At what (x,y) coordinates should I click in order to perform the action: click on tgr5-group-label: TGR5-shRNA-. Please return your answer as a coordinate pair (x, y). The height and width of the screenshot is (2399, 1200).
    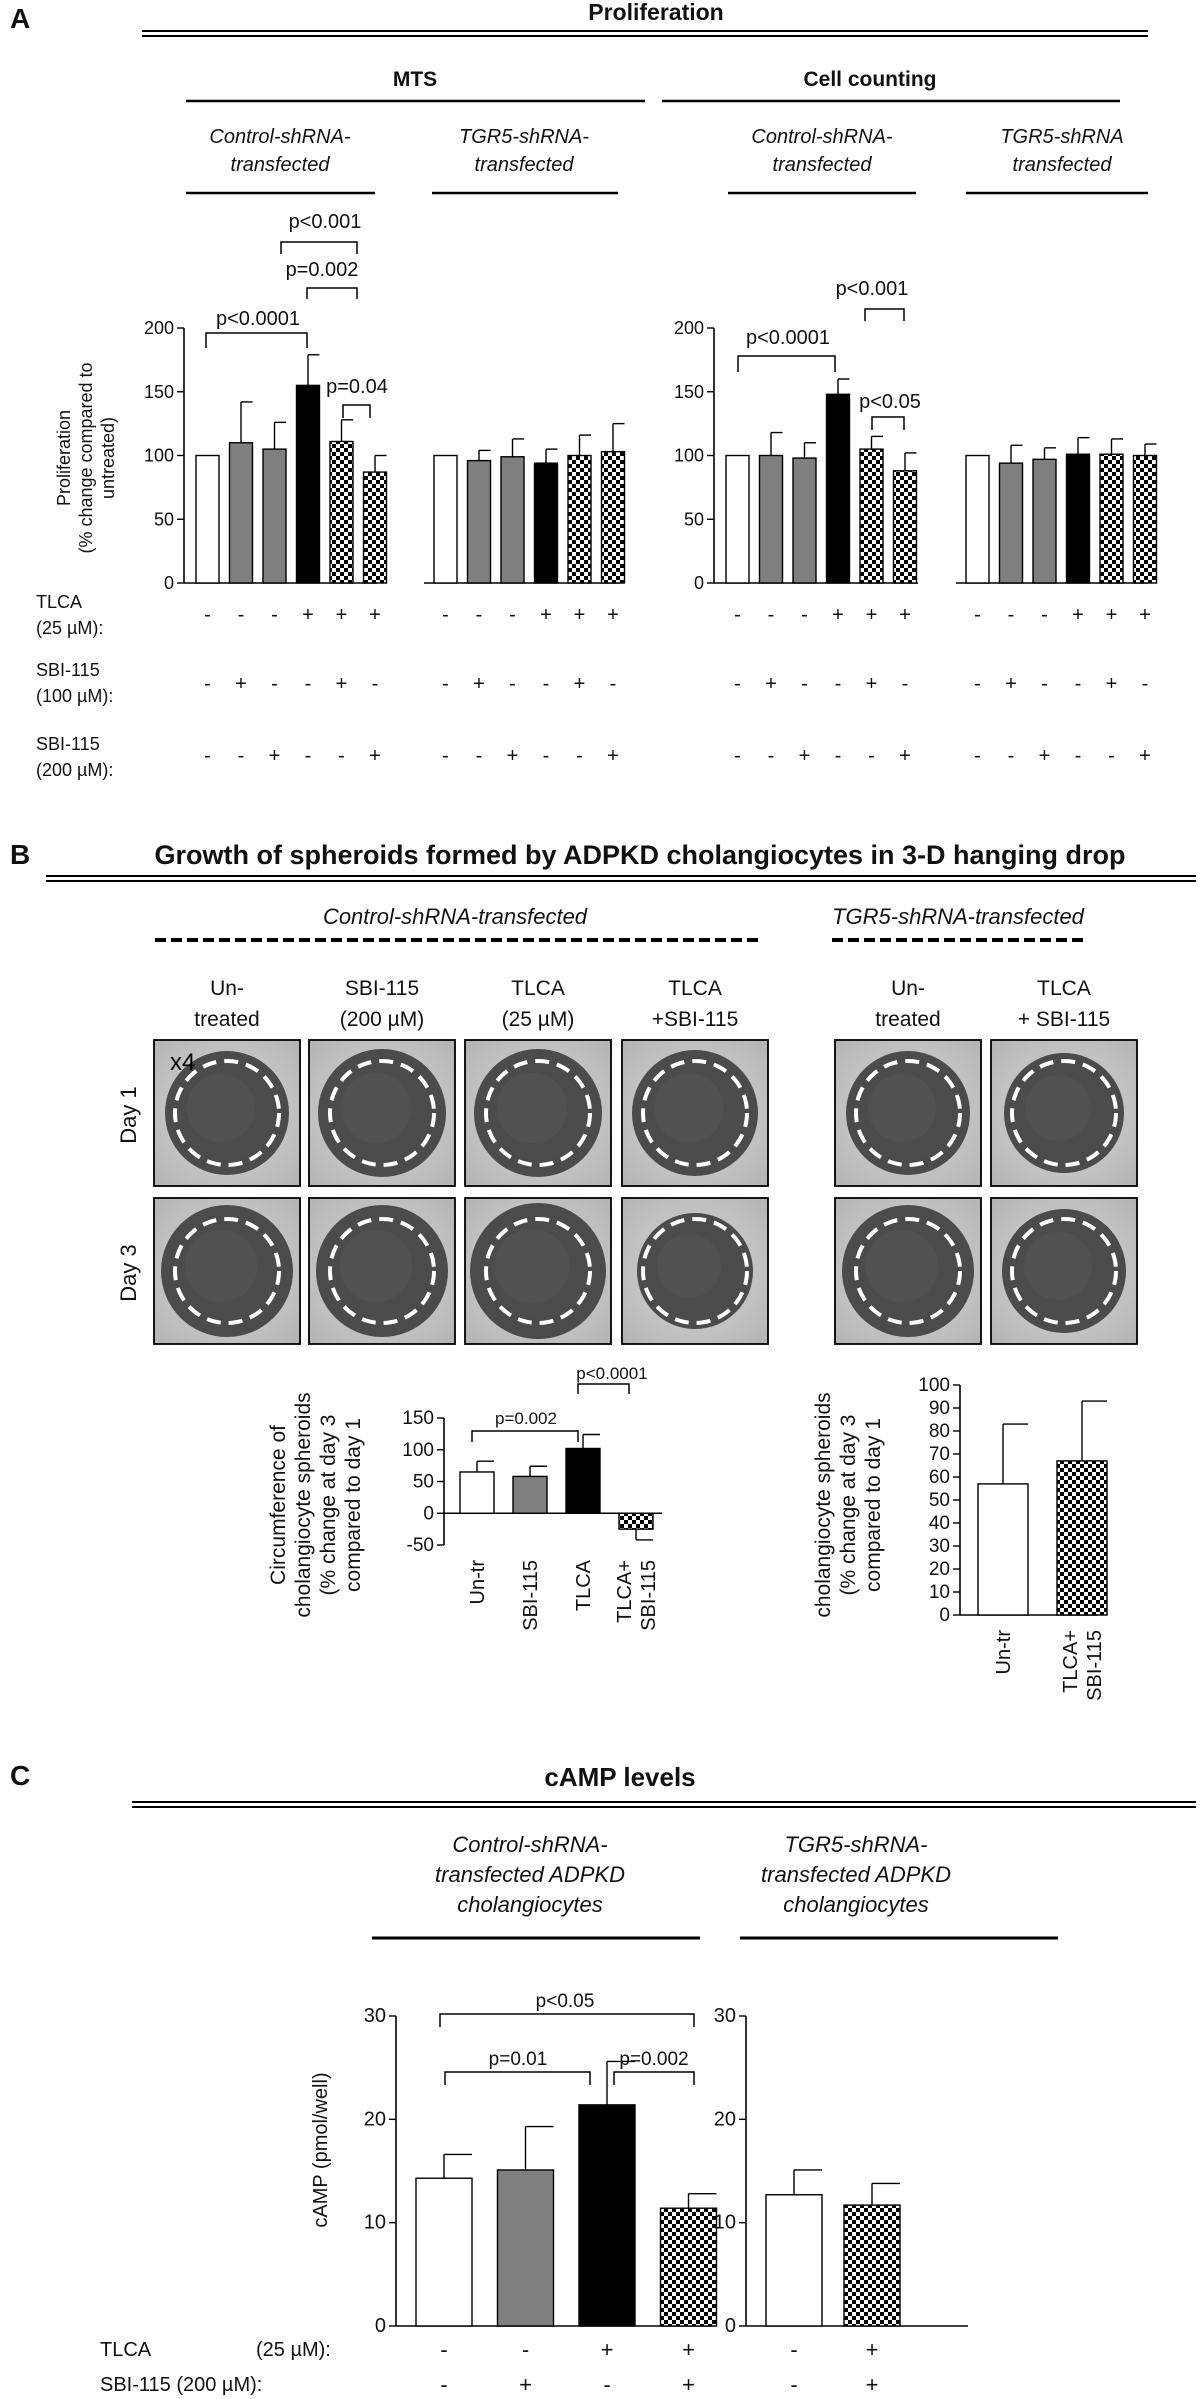
    Looking at the image, I should click on (855, 1844).